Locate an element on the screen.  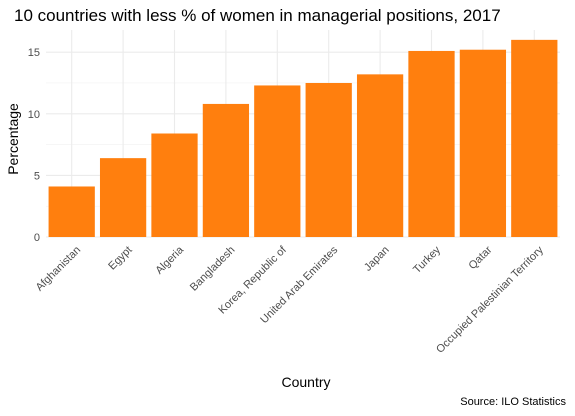
y-axis-ticks: 0 5 10 15 is located at coordinates (34, 145).